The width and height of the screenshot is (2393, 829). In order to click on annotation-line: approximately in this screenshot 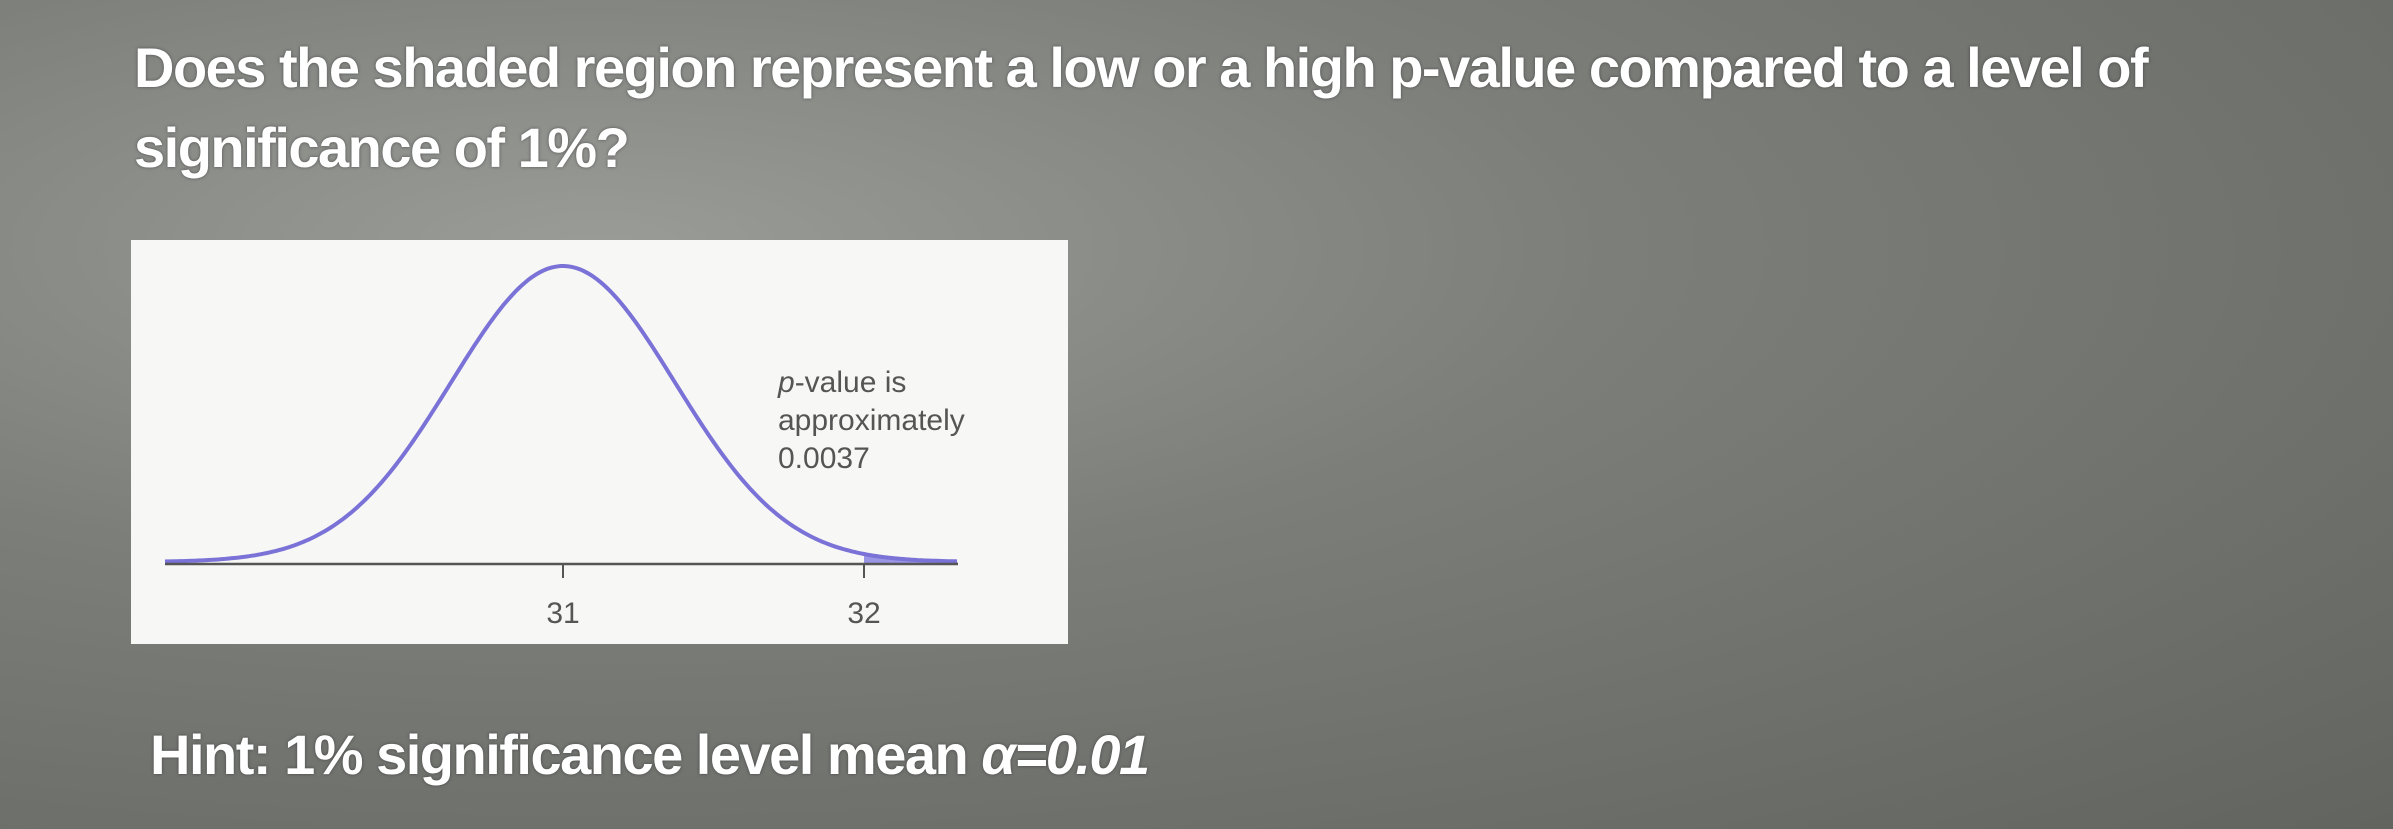, I will do `click(871, 420)`.